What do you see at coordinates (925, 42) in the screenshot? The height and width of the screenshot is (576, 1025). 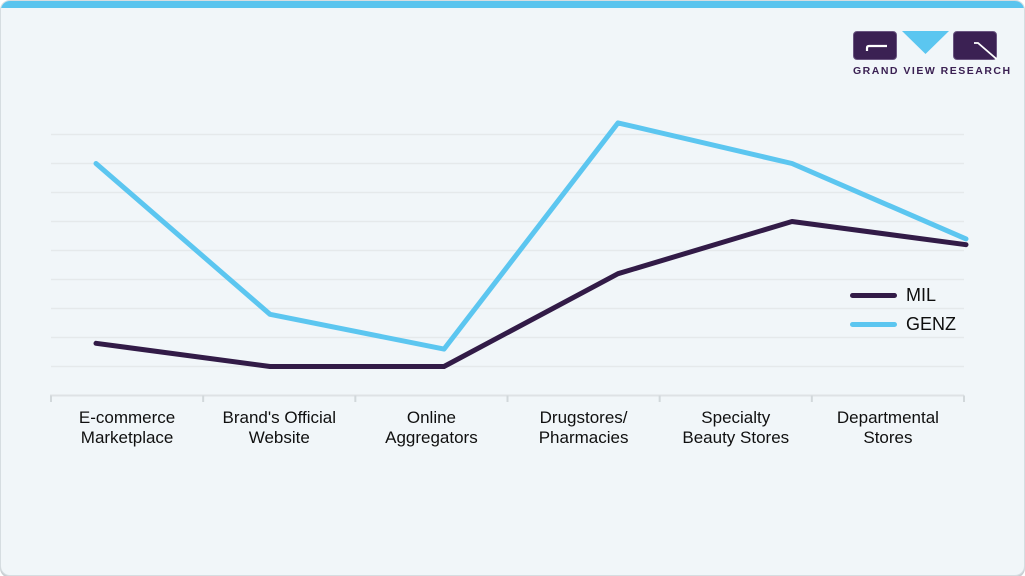 I see `logo-v-mark` at bounding box center [925, 42].